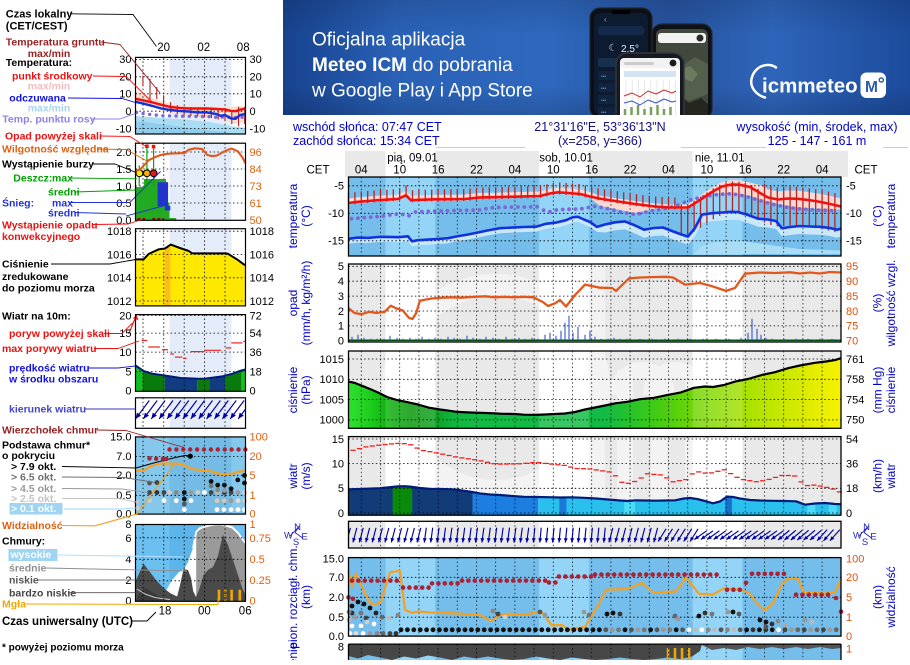  Describe the element at coordinates (293, 389) in the screenshot. I see `svg-text: ciśnienie` at that location.